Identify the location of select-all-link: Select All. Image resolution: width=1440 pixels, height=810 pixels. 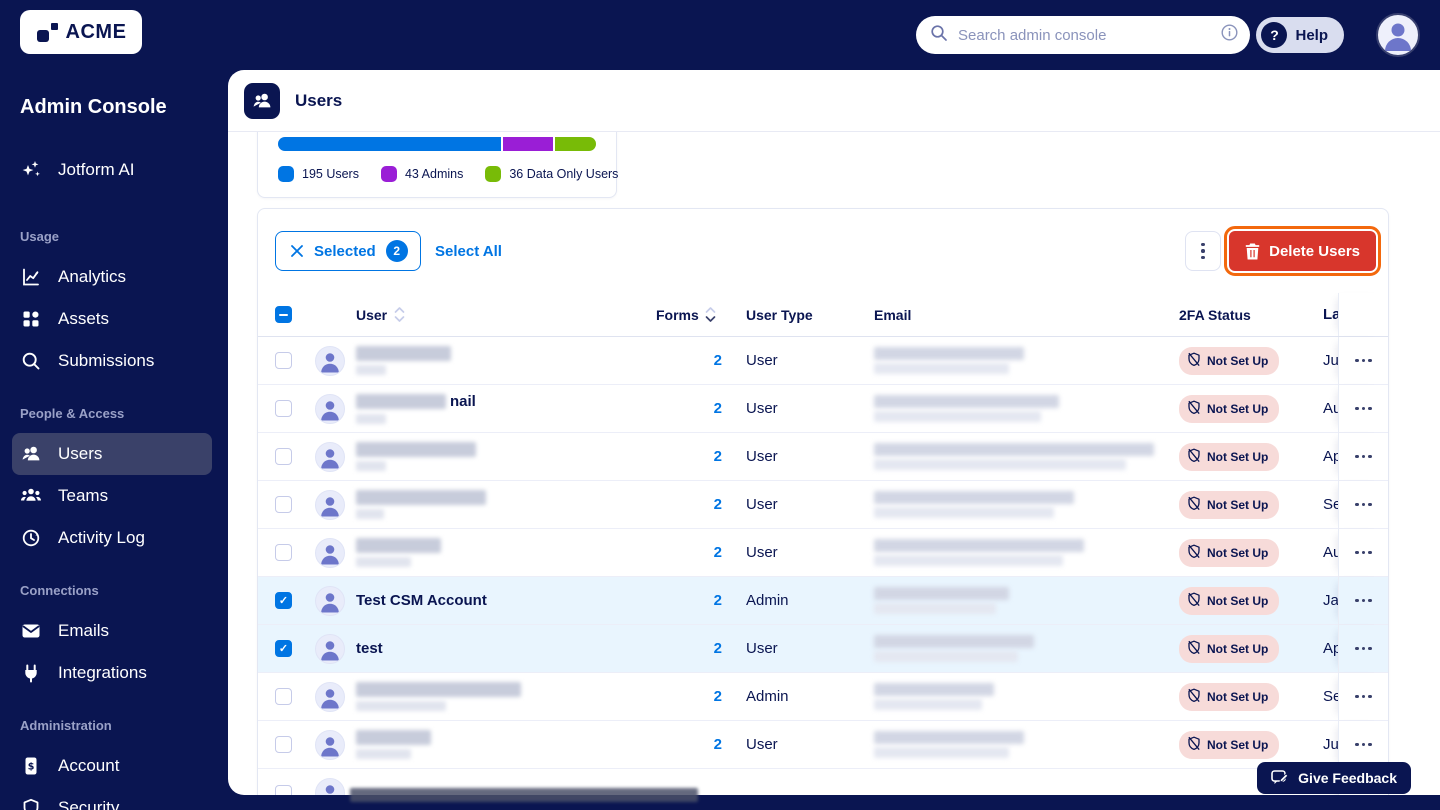
(468, 251).